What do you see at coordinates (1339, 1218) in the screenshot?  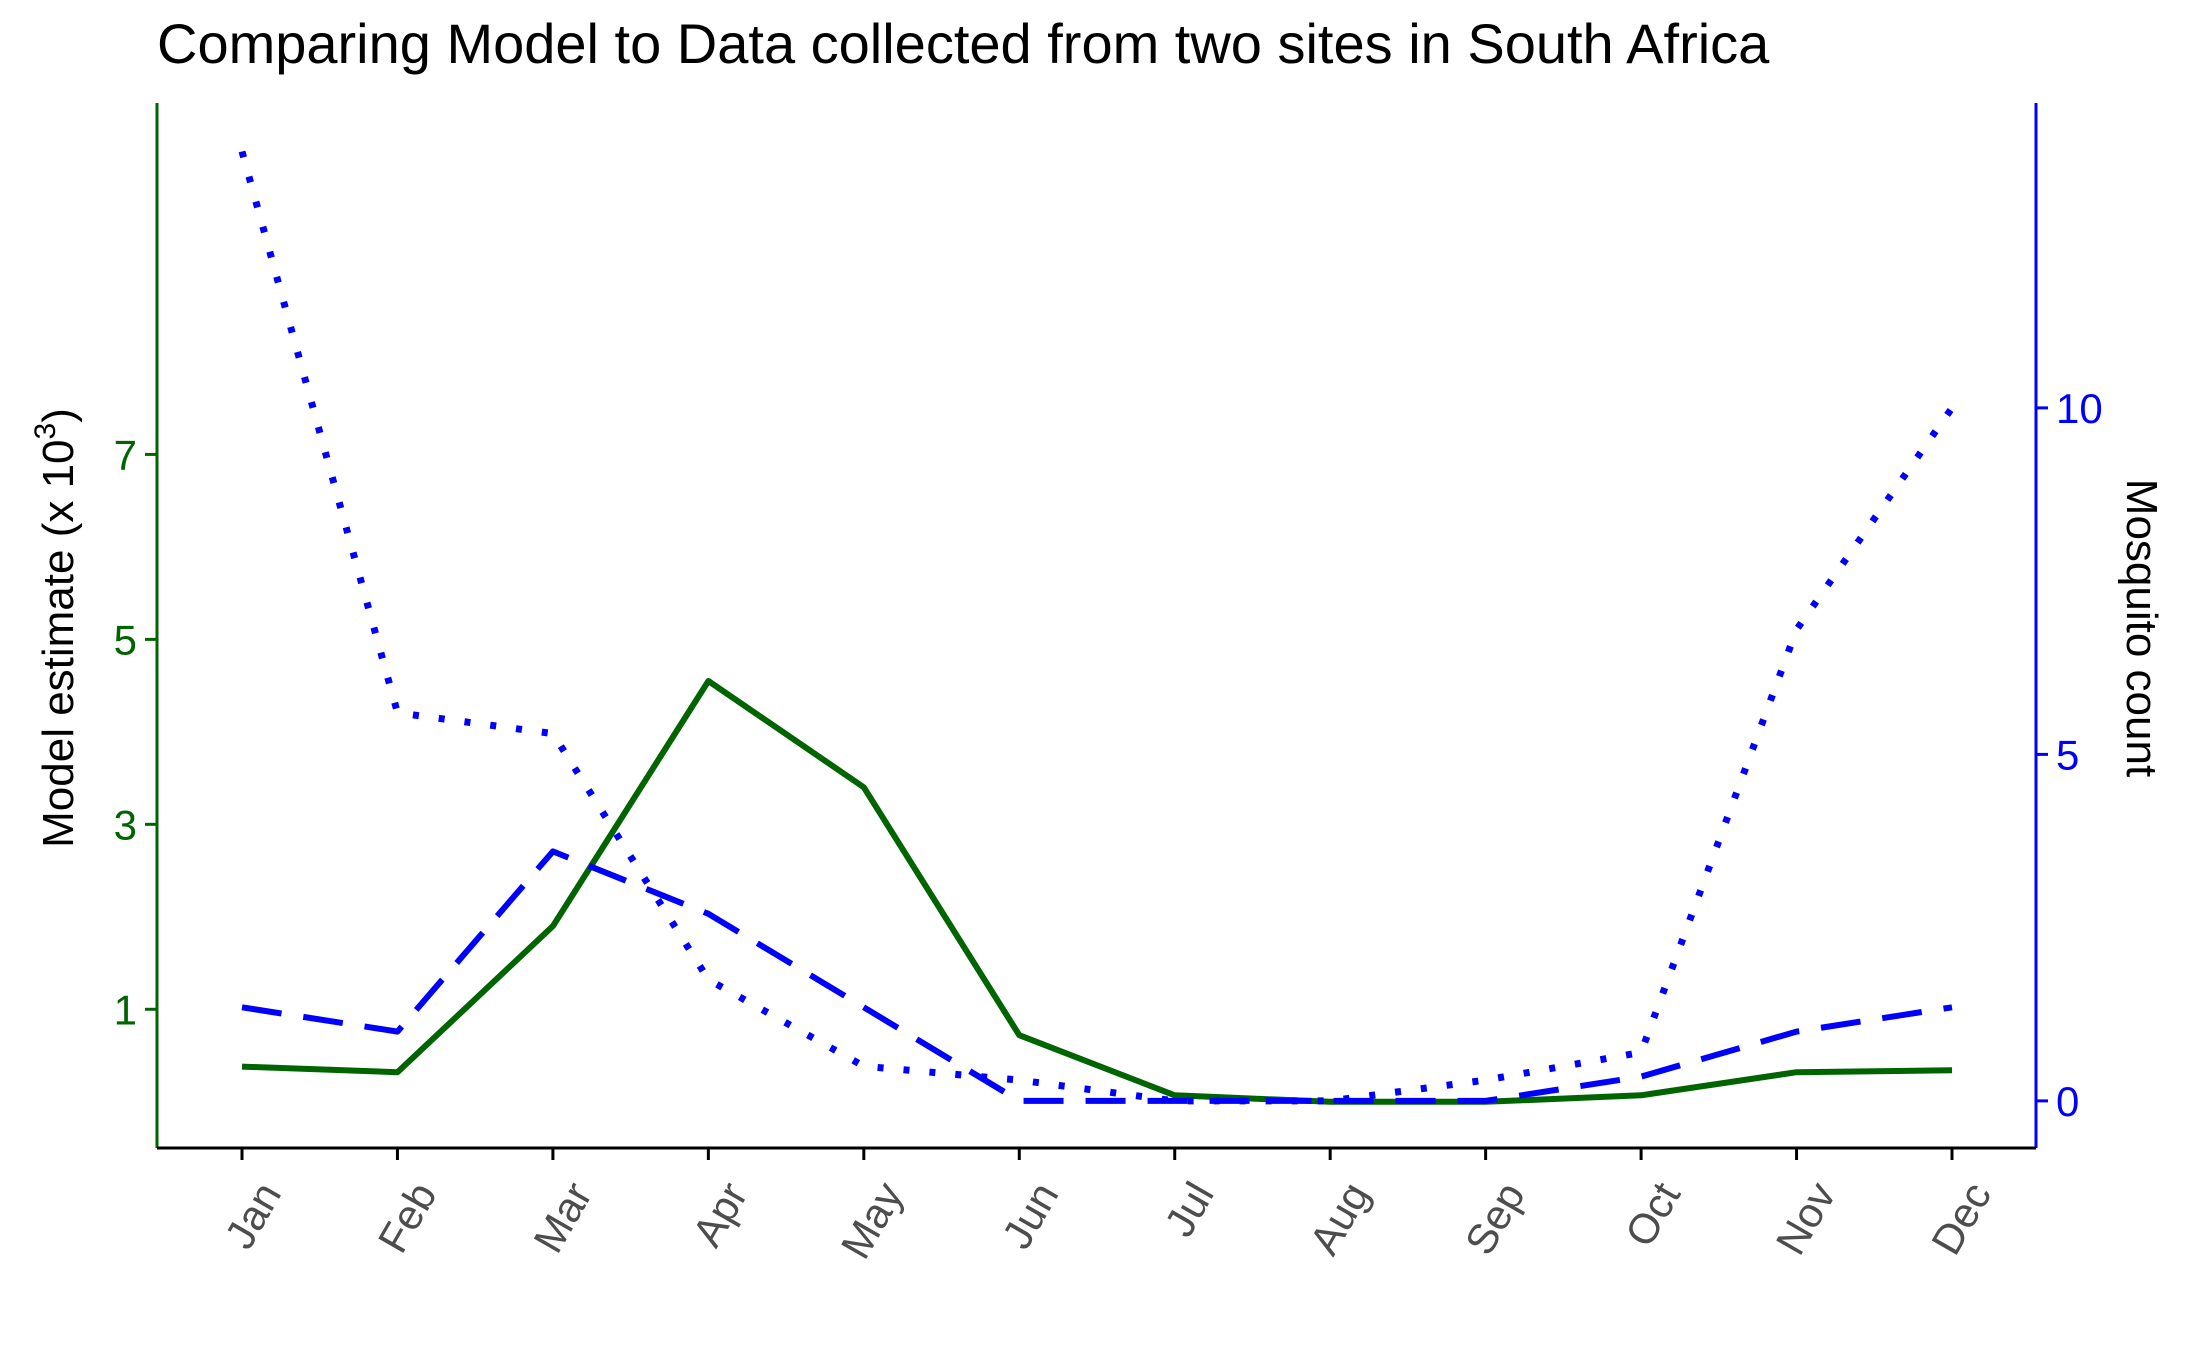 I see `x-tick-label: Aug` at bounding box center [1339, 1218].